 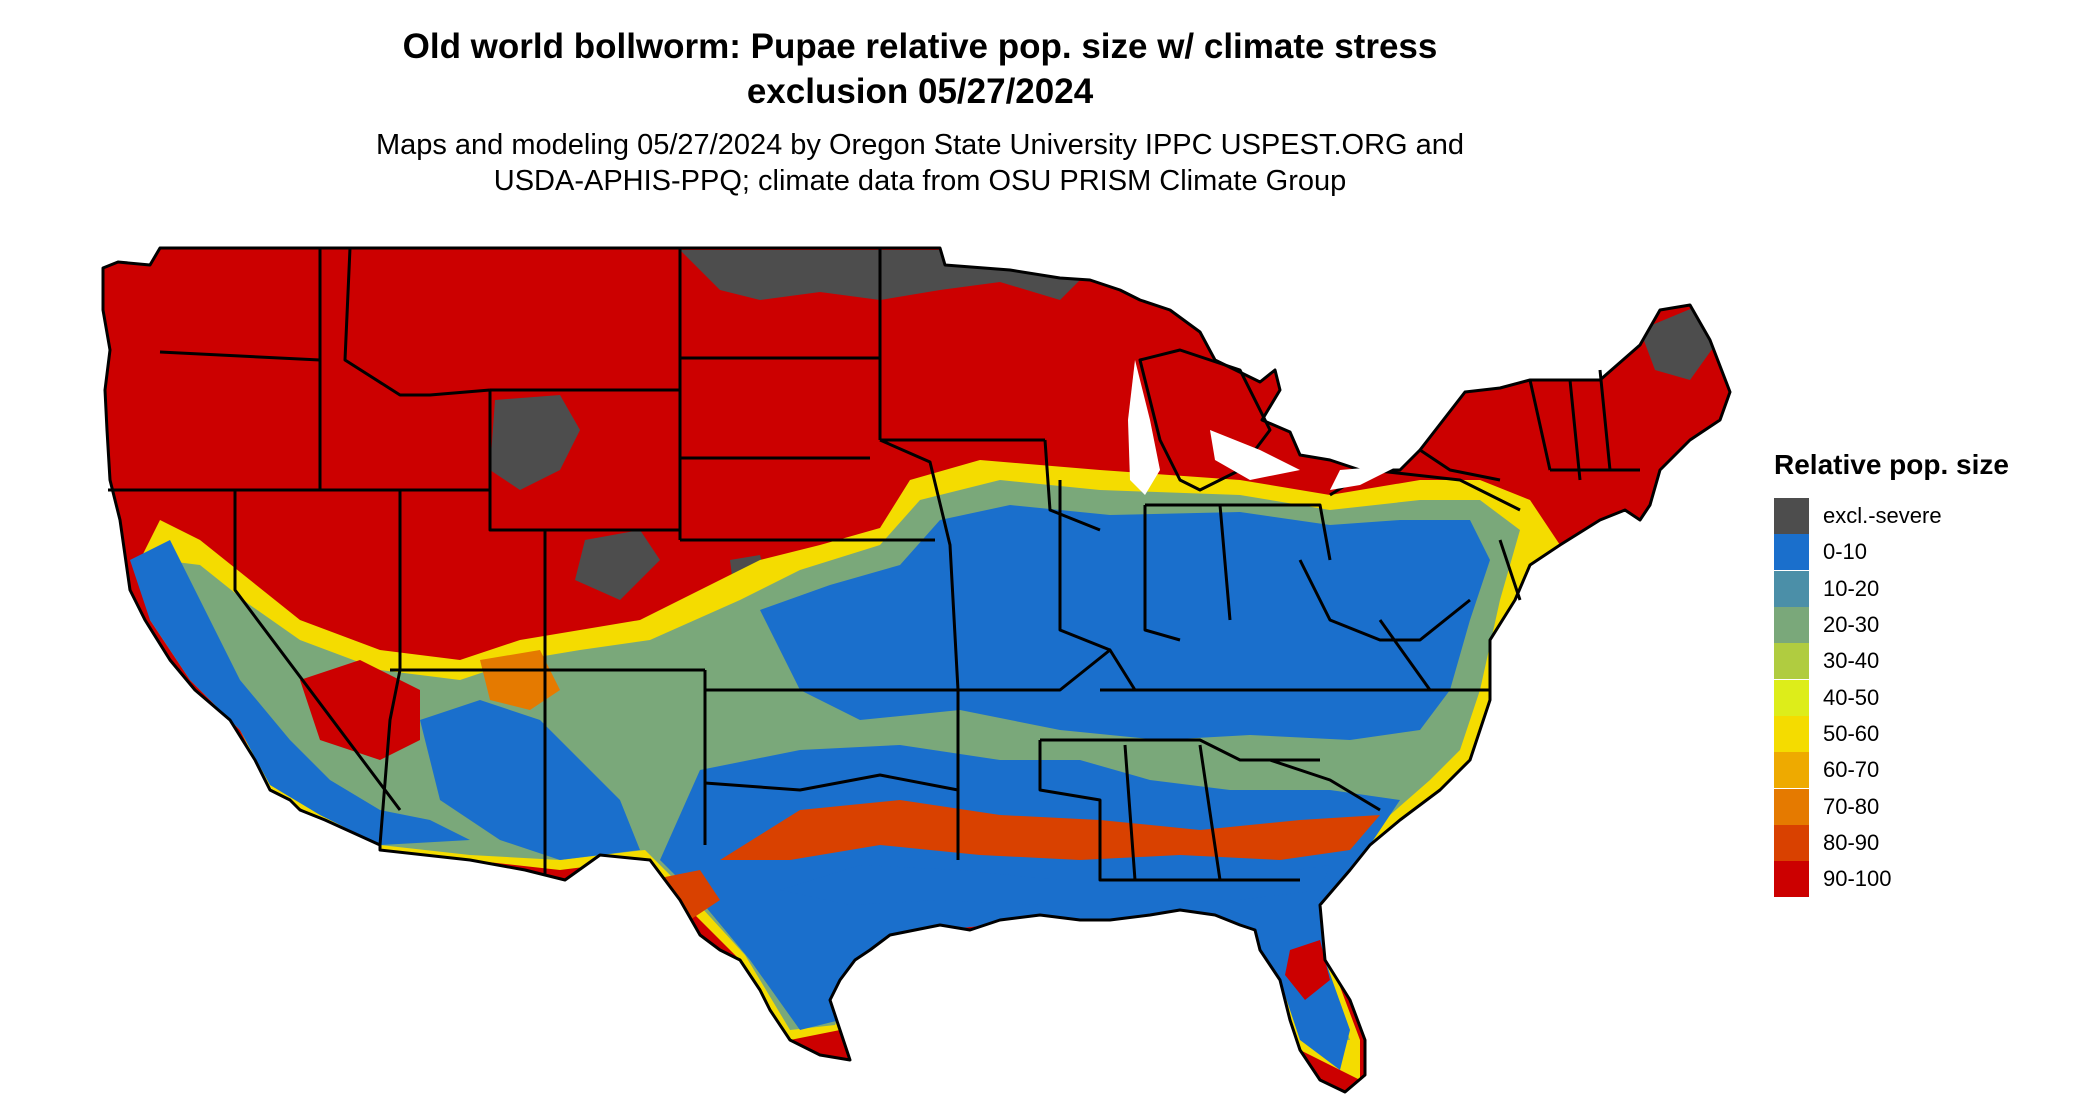 I want to click on legend-item: 30-40, so click(x=1891, y=661).